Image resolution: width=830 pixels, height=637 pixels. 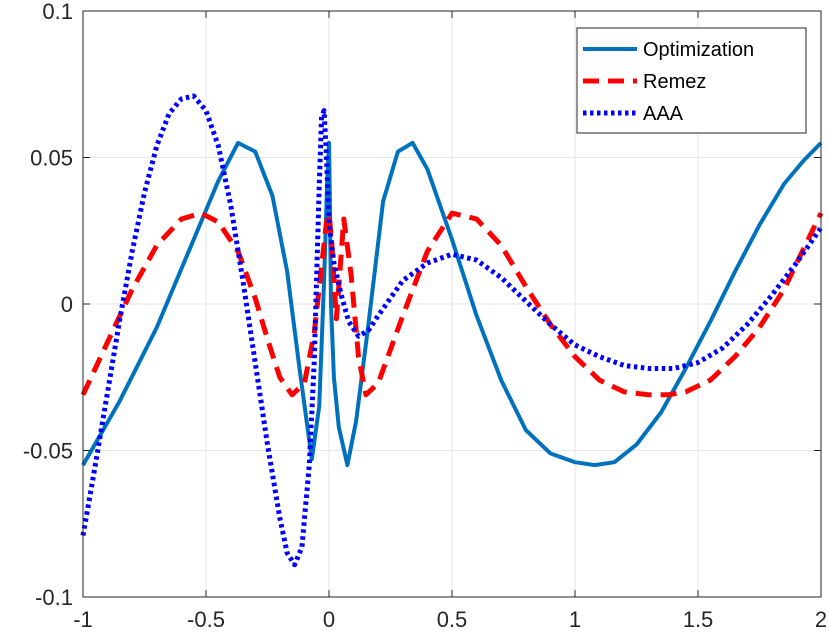 What do you see at coordinates (67, 304) in the screenshot?
I see `y-tick-label: 0` at bounding box center [67, 304].